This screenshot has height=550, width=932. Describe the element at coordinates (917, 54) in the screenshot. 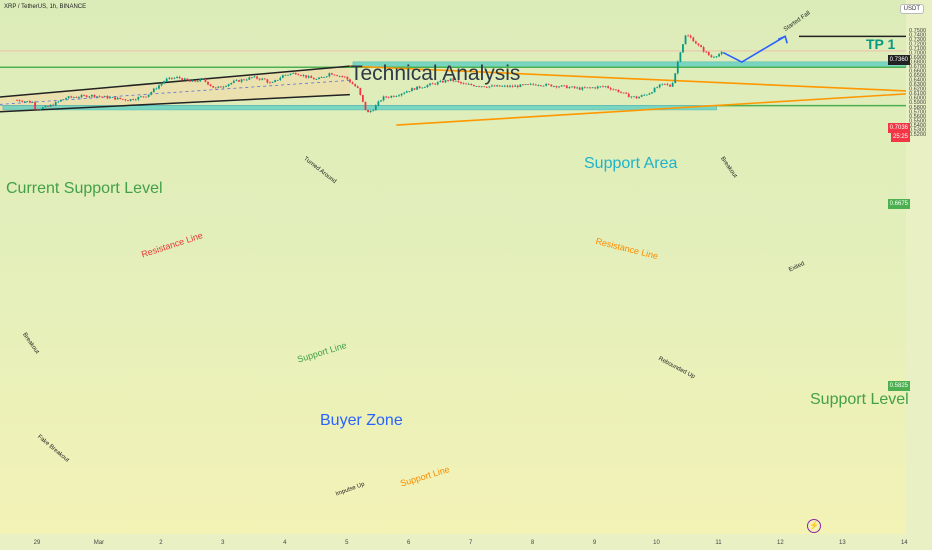

I see `y-tick-label: 0.7000` at that location.